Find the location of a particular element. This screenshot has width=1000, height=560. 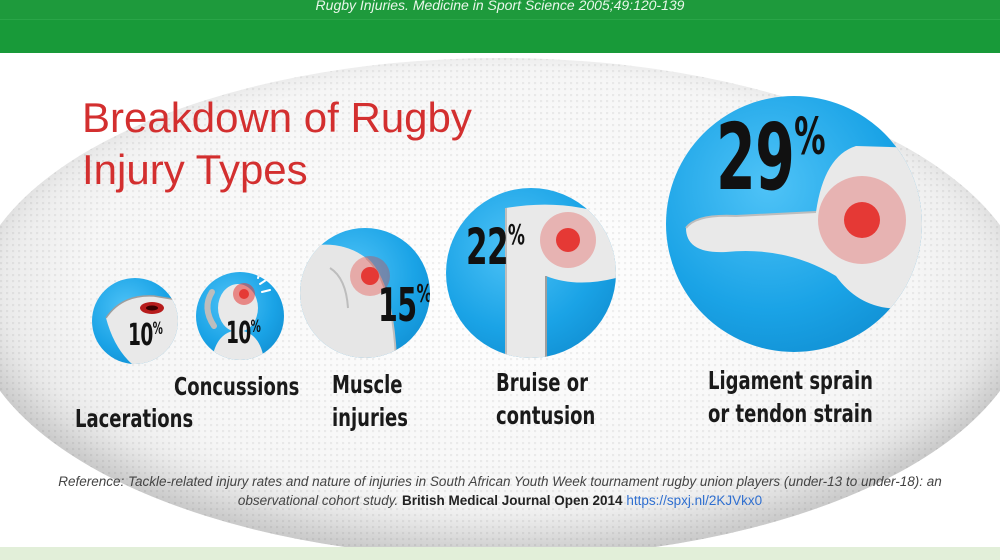

ligament-sprain-bubble: 29% is located at coordinates (794, 224).